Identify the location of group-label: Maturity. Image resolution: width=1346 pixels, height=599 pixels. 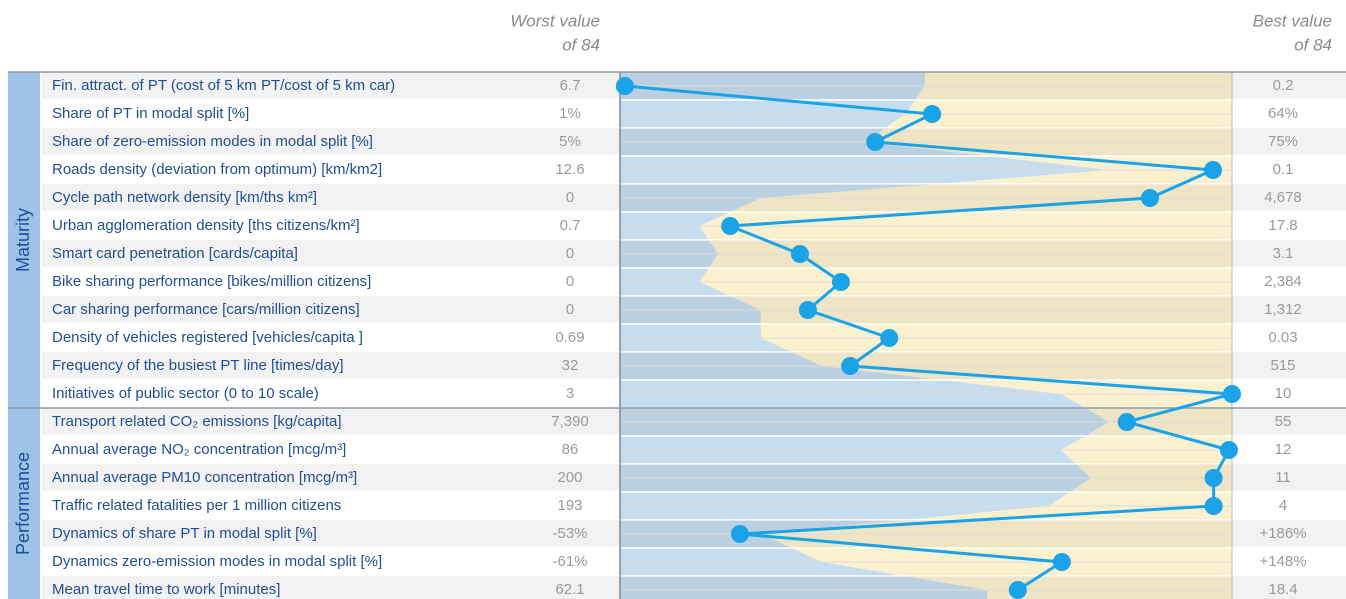
(23, 240).